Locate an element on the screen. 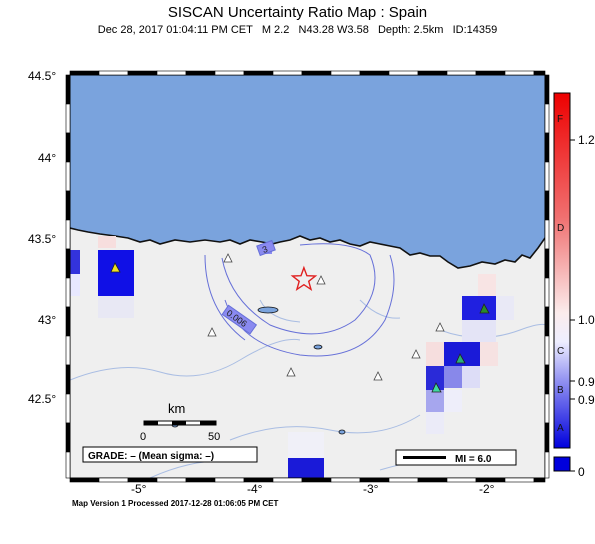  lon-label: -3° is located at coordinates (371, 489).